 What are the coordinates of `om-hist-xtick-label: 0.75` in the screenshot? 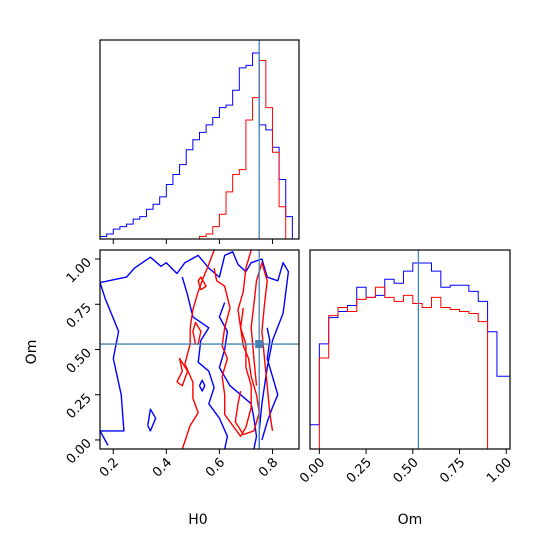 It's located at (452, 470).